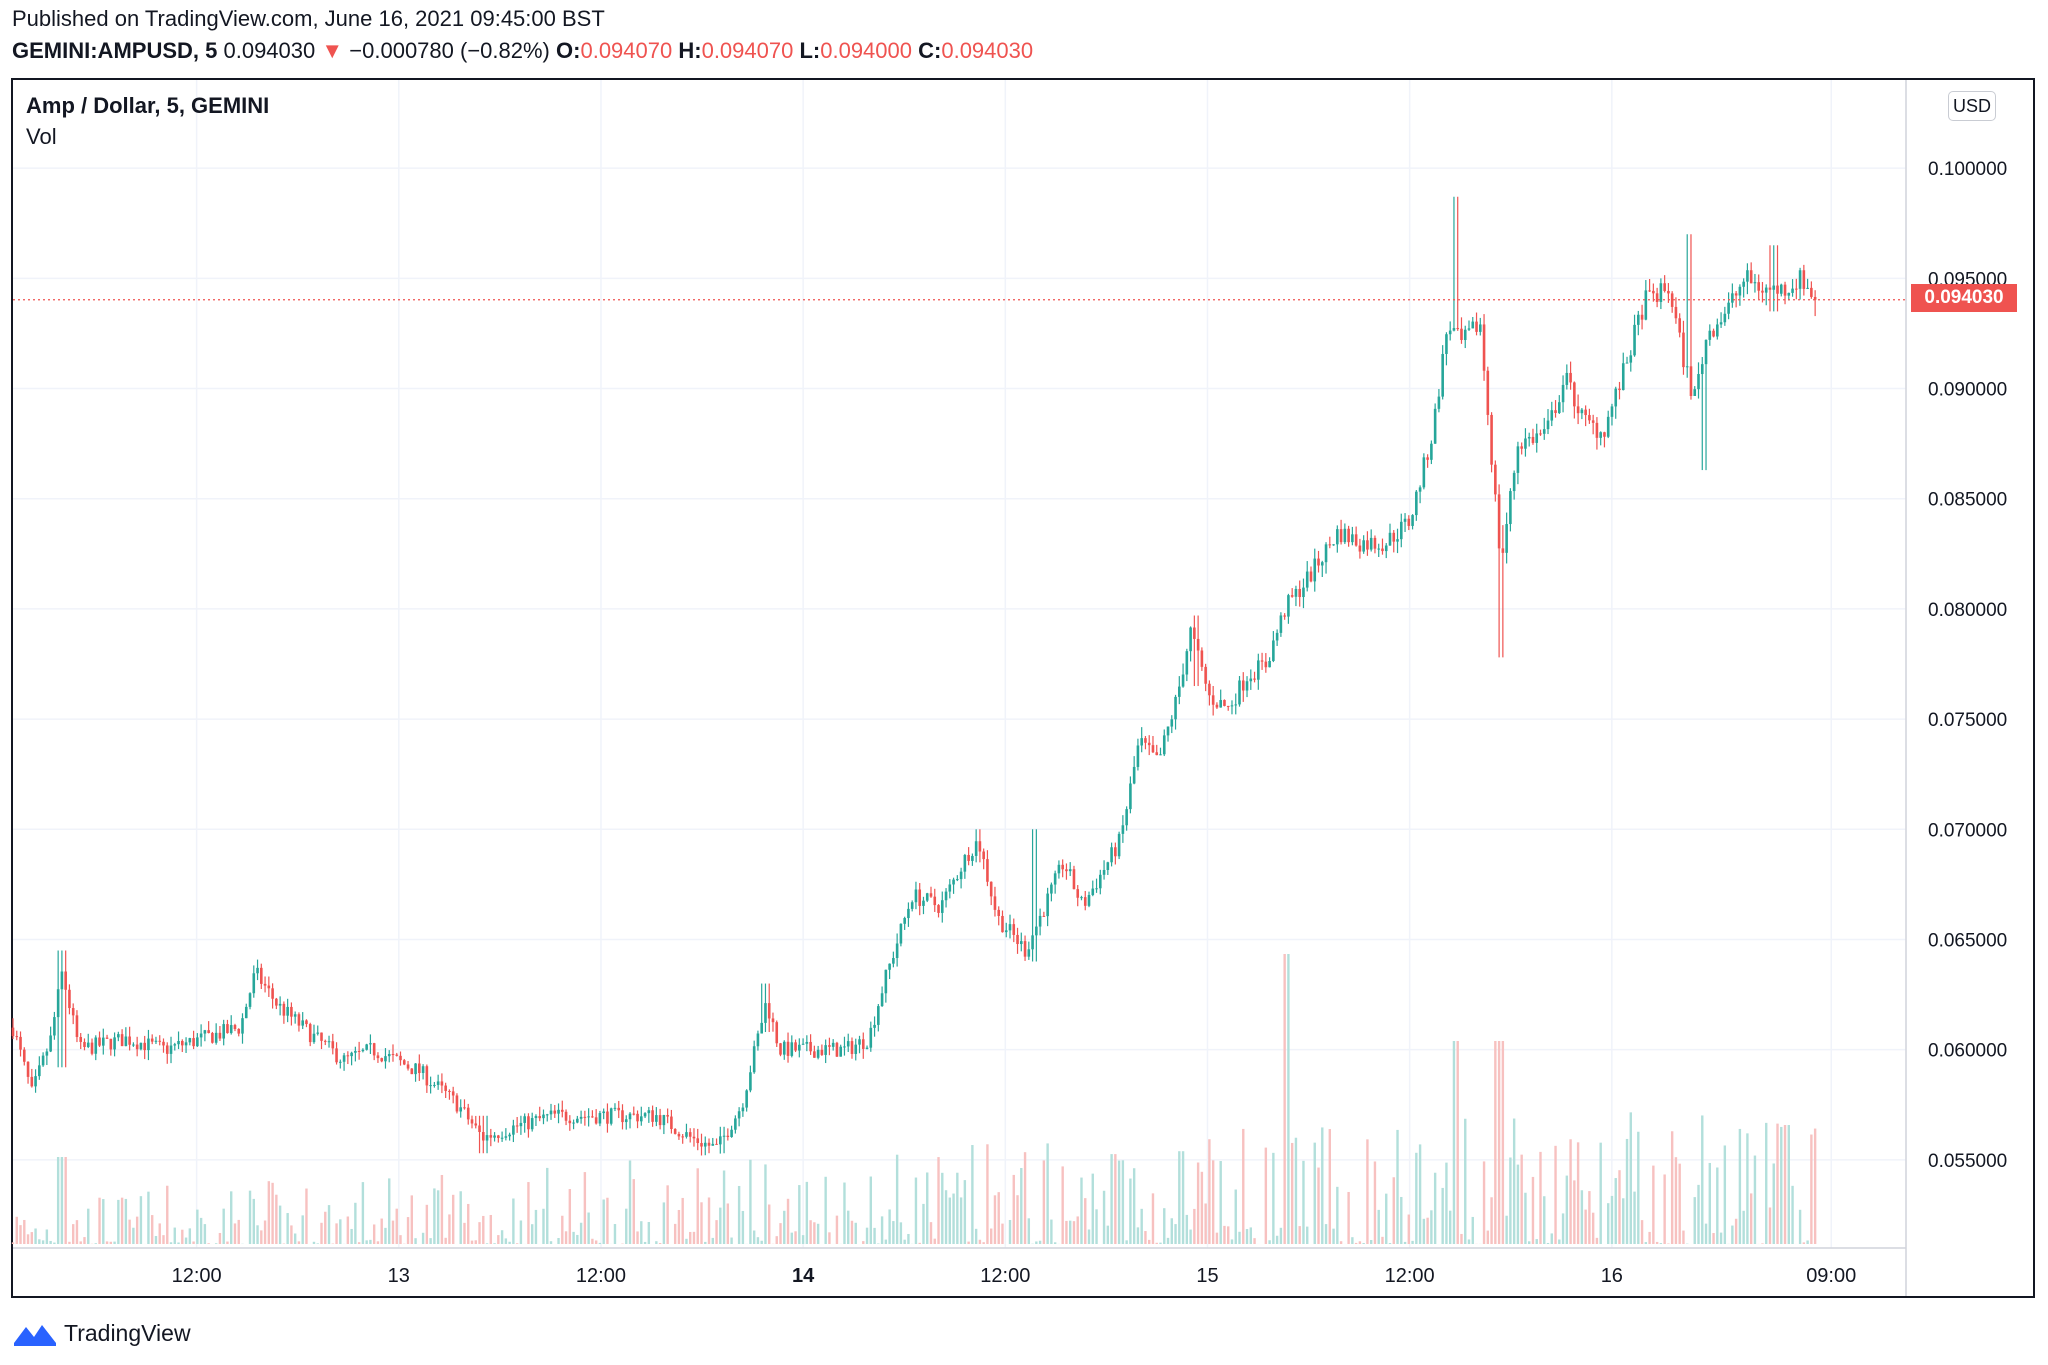 The width and height of the screenshot is (2048, 1365). I want to click on y-tick-label: 0.085000, so click(1967, 500).